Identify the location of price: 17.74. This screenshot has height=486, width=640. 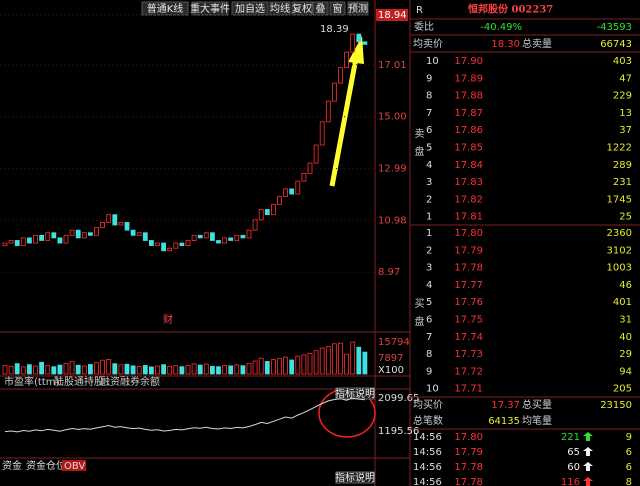
(468, 337).